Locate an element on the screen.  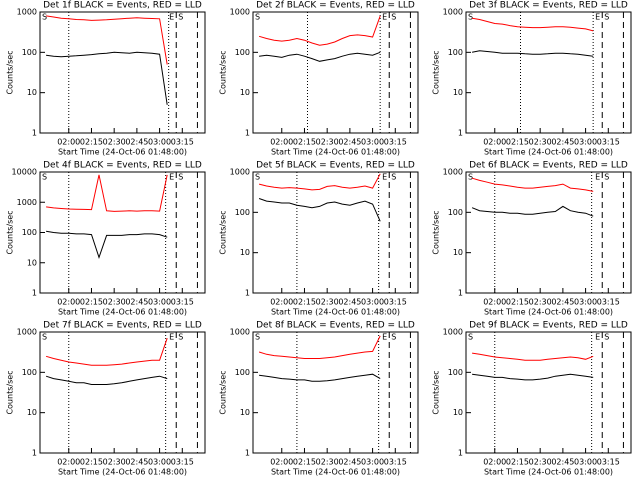
chart-title: Det 3f BLACK = Events, RED = LLD is located at coordinates (548, 6).